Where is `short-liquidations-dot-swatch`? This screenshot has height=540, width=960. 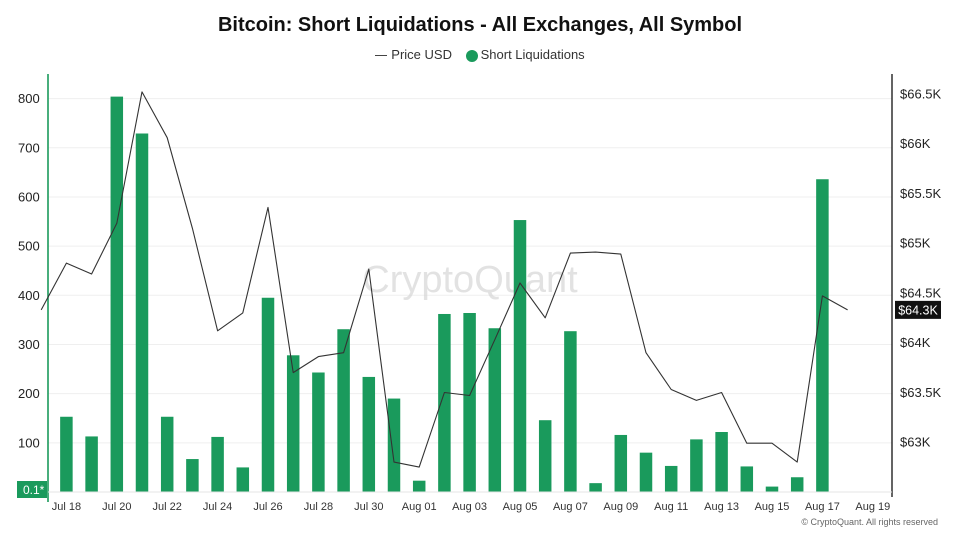 short-liquidations-dot-swatch is located at coordinates (471, 55).